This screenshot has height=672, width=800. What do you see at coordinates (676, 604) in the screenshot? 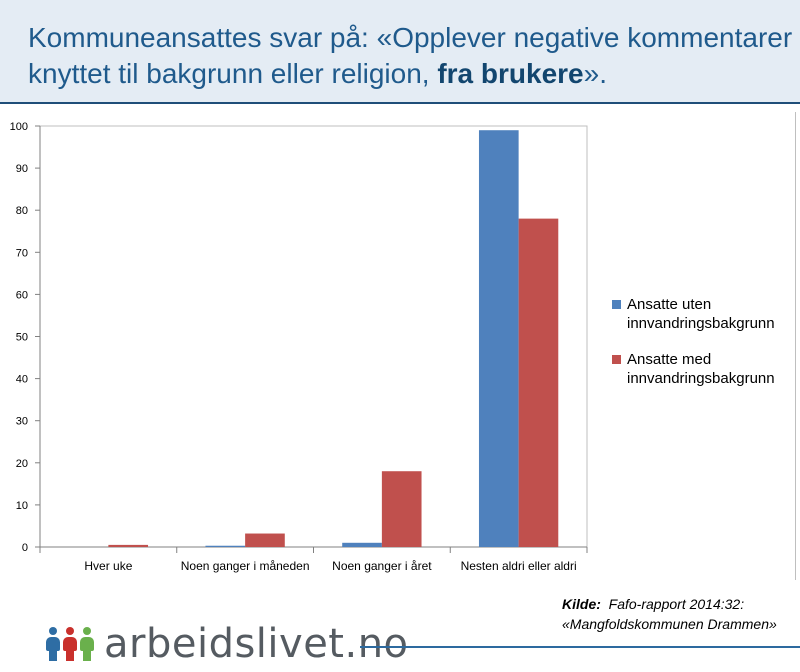
I see `source-line-1: Fafo-rapport 2014:32:` at bounding box center [676, 604].